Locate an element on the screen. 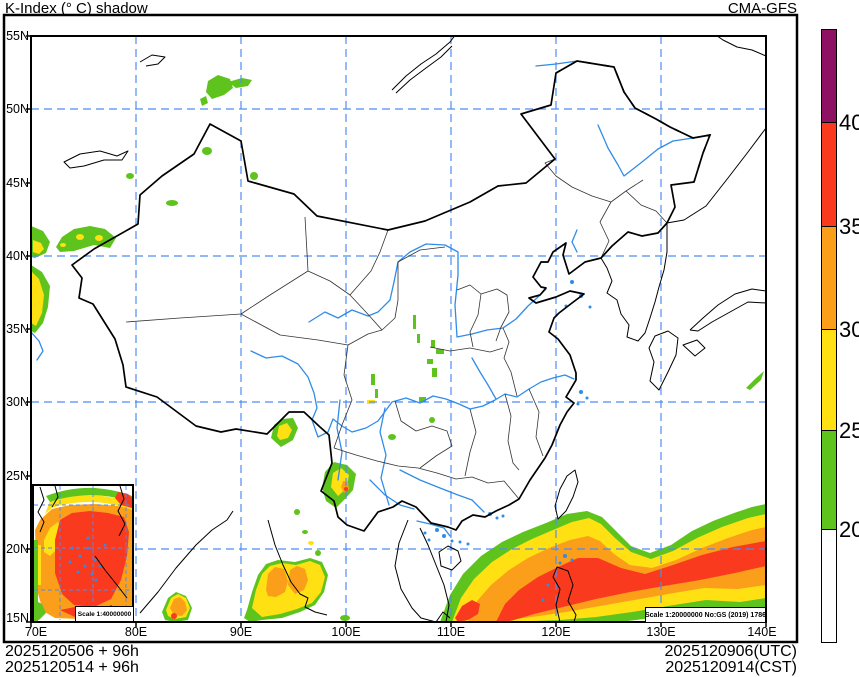 This screenshot has height=677, width=859. colorbar-label-40: 40 is located at coordinates (849, 122).